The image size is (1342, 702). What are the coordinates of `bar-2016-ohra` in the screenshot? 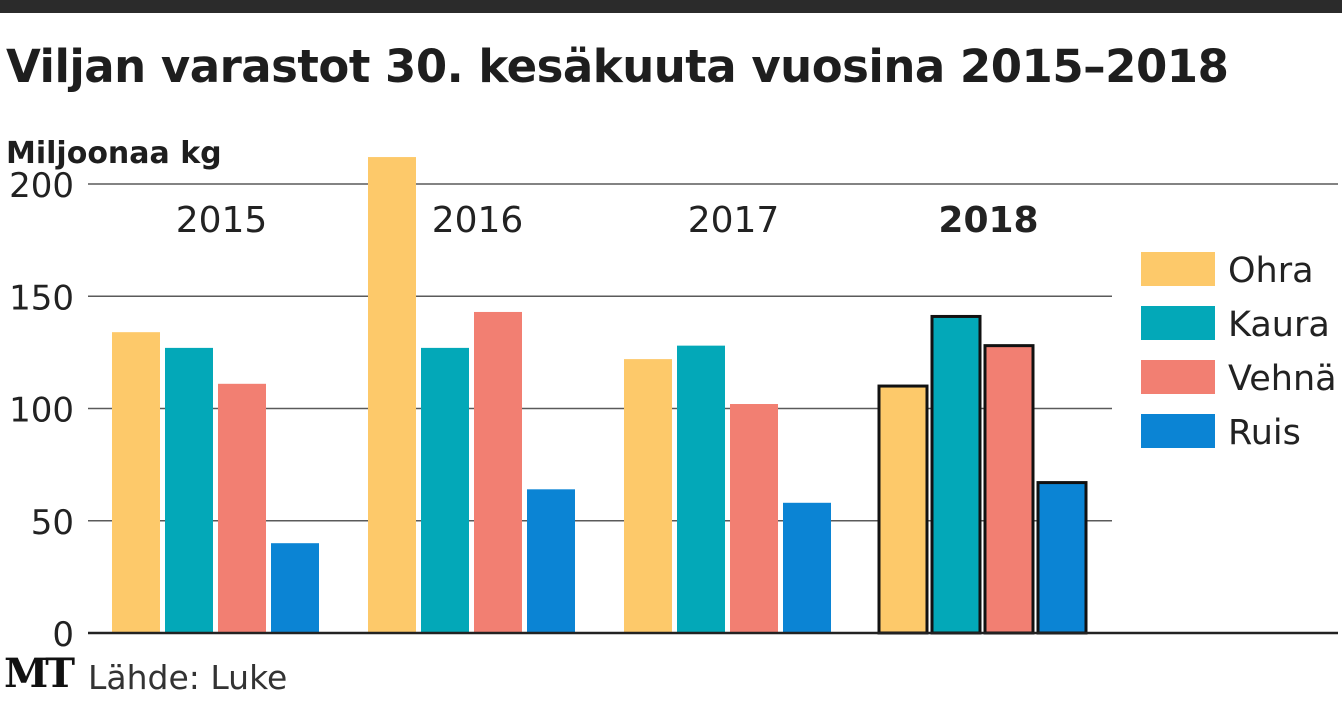 It's located at (392, 395).